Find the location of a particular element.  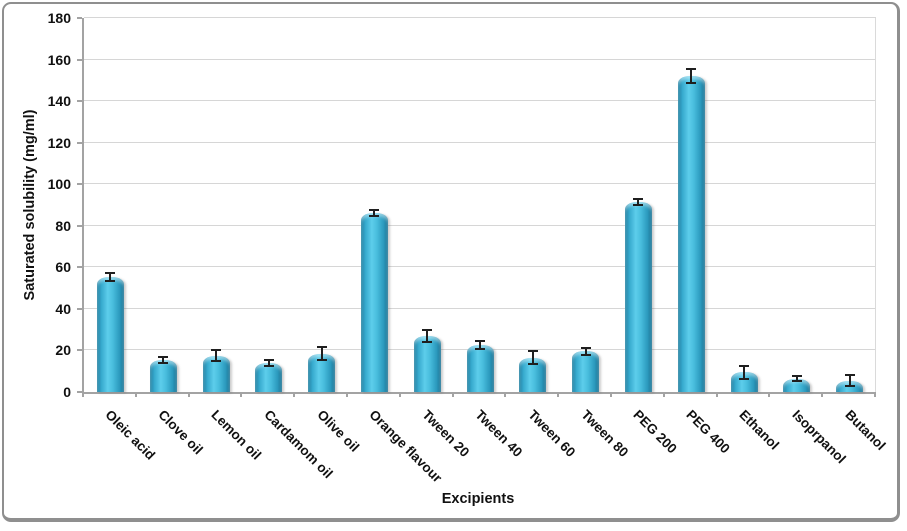

x-category-label-ethanol: Ethanol is located at coordinates (759, 430).